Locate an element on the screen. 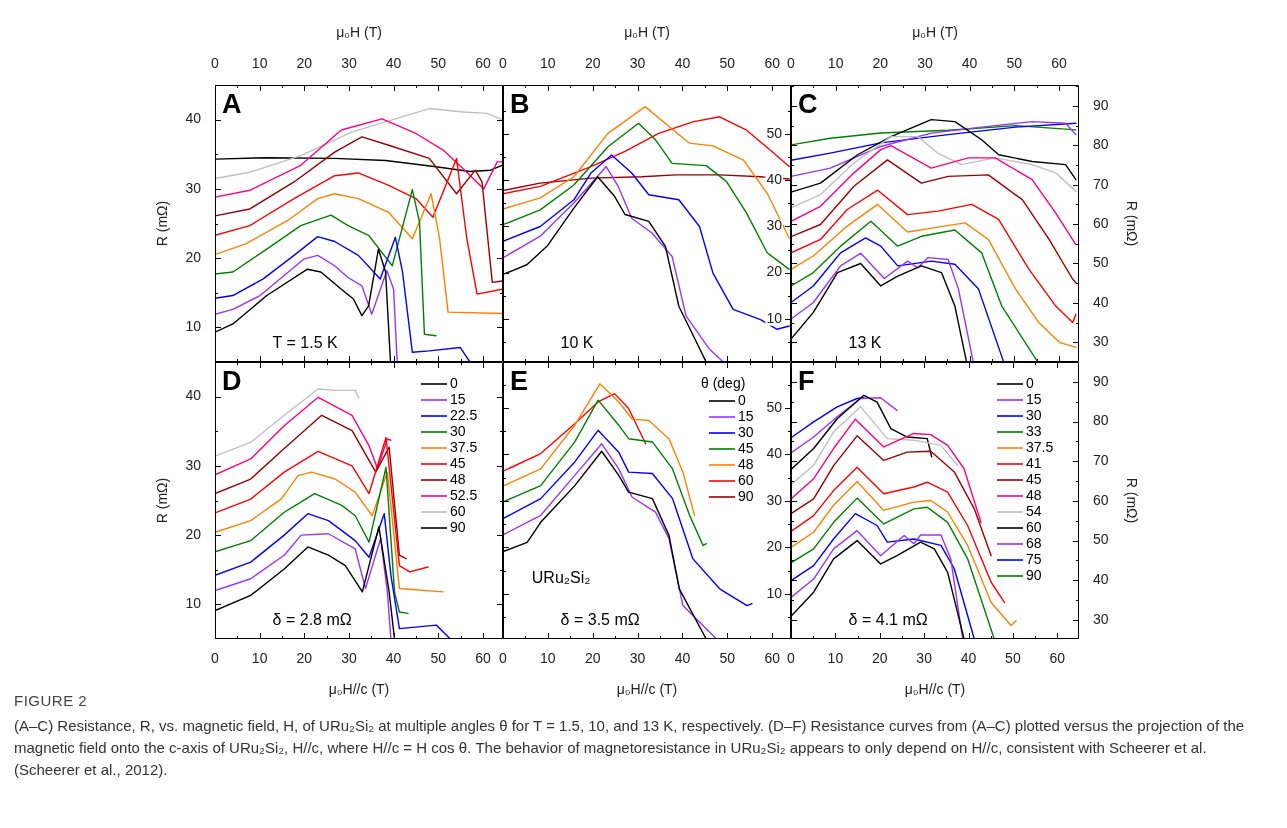 The image size is (1287, 828). text: FIGURE 2 is located at coordinates (51, 700).